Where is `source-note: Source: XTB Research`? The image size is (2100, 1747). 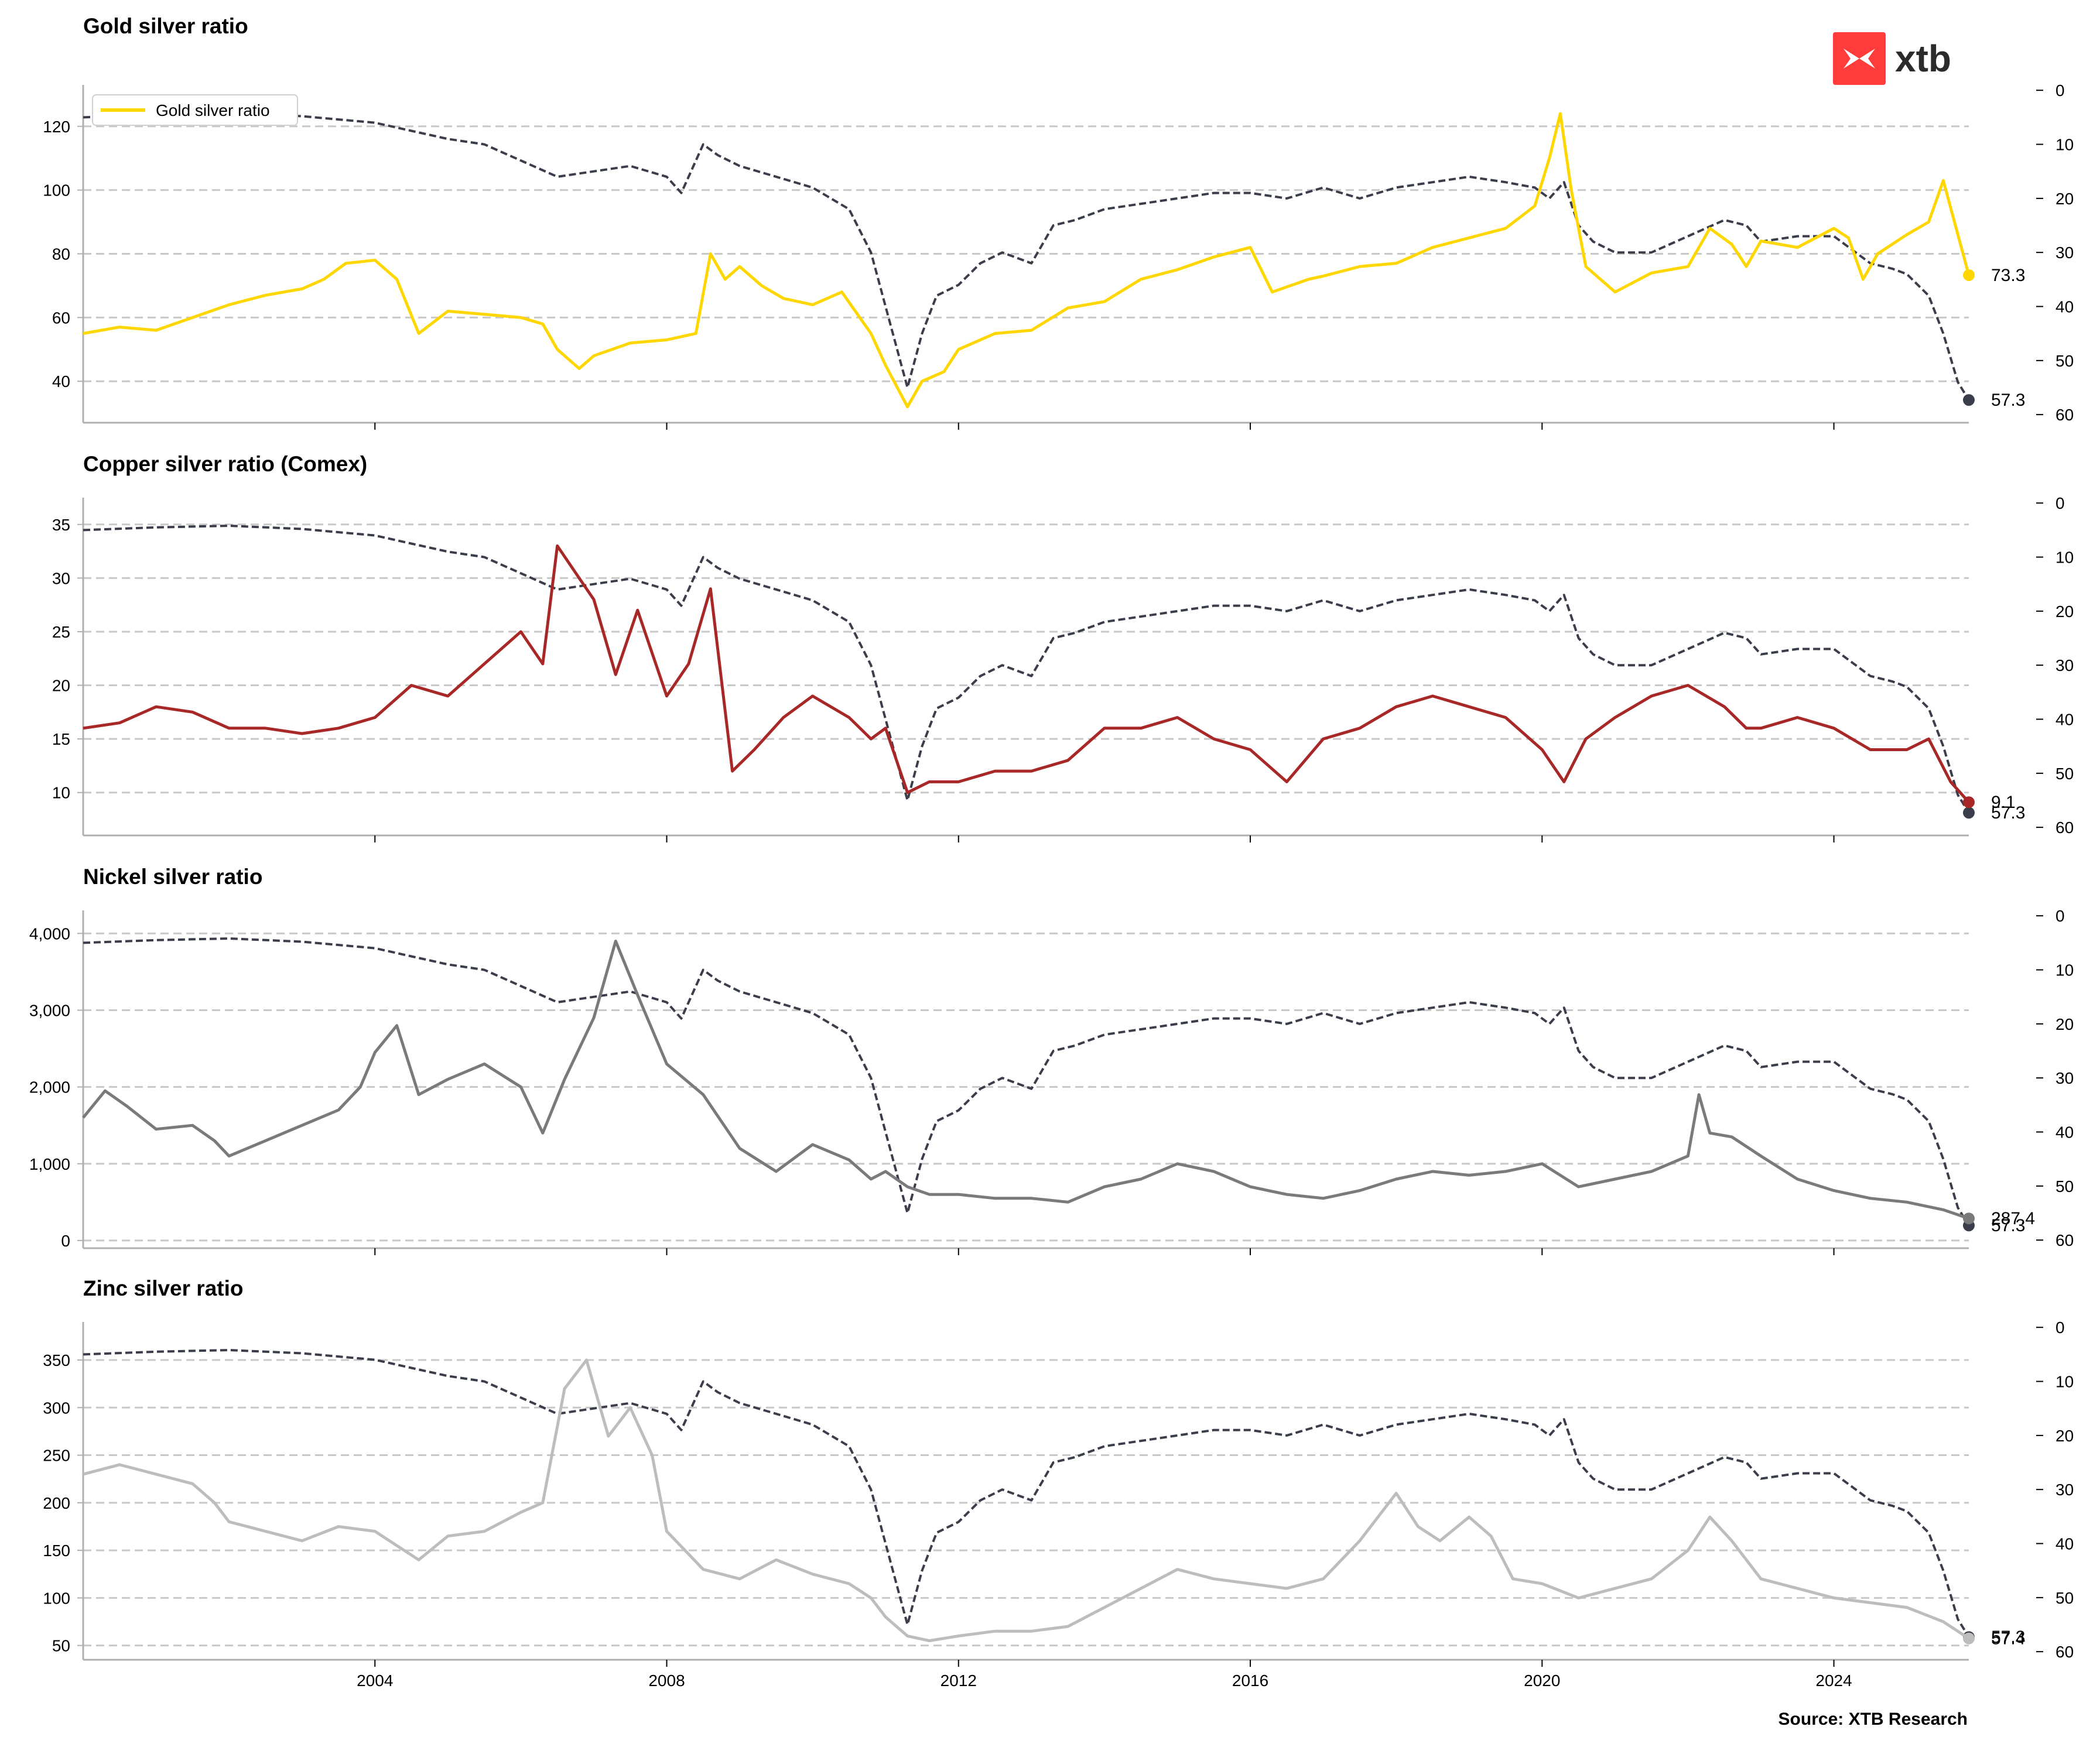
source-note: Source: XTB Research is located at coordinates (1873, 1720).